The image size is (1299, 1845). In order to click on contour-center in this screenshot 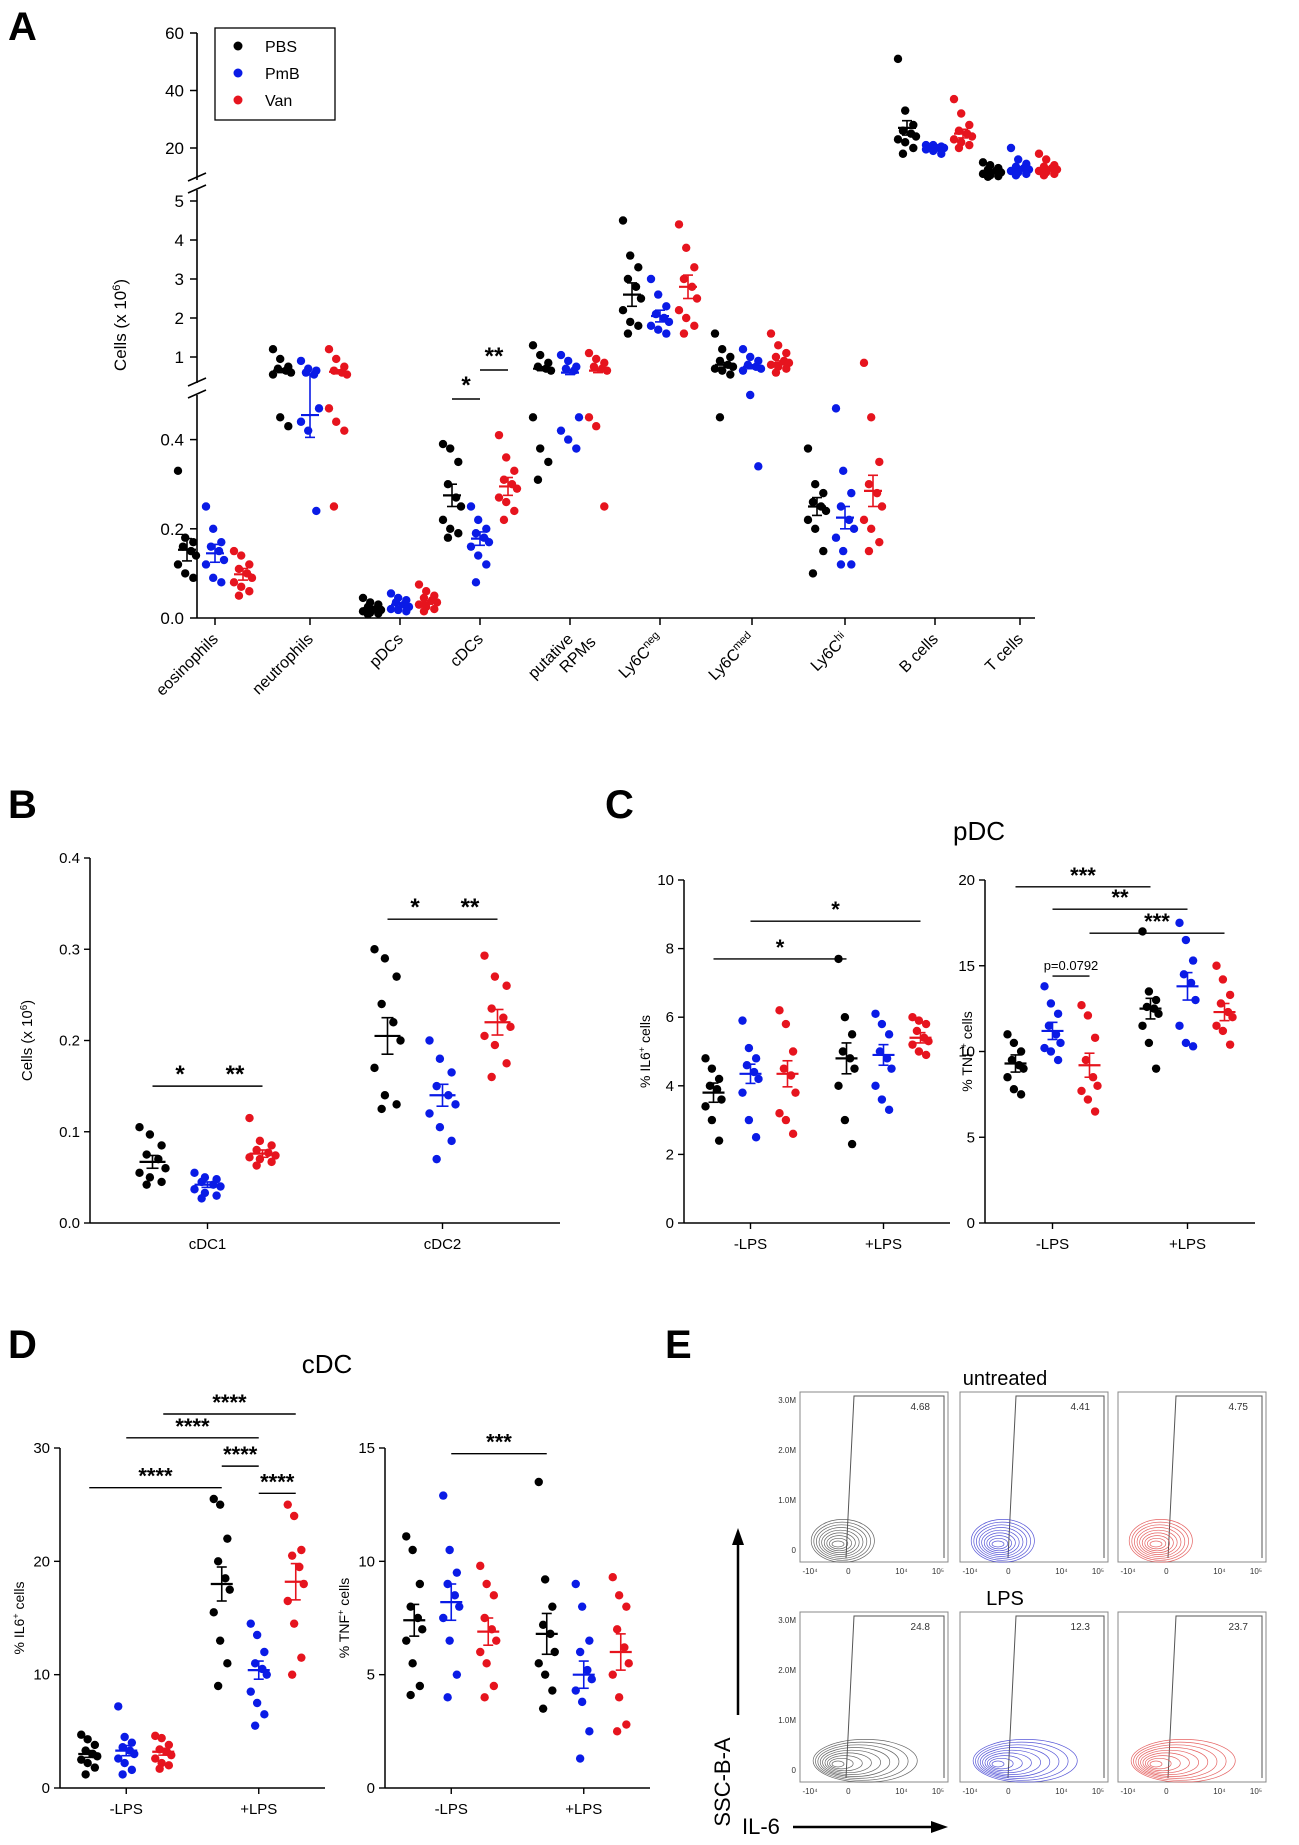, I will do `click(998, 1764)`.